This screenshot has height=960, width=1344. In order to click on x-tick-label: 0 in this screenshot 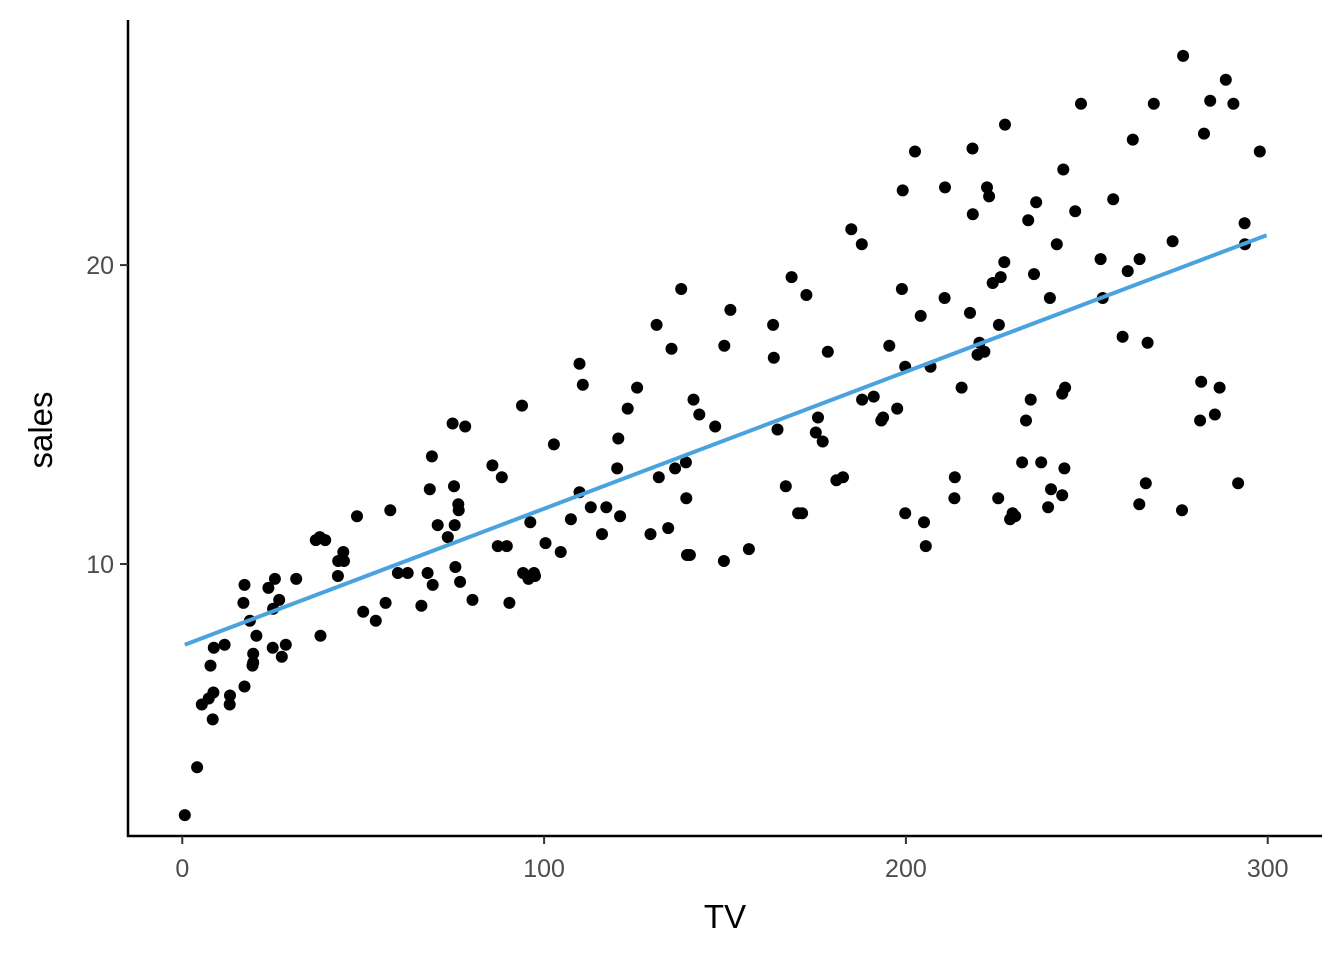, I will do `click(182, 869)`.